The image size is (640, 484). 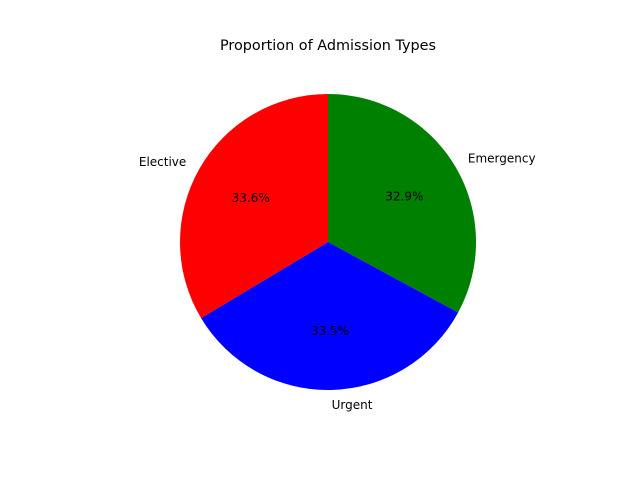 I want to click on slice-label-urgent: Urgent, so click(x=352, y=405).